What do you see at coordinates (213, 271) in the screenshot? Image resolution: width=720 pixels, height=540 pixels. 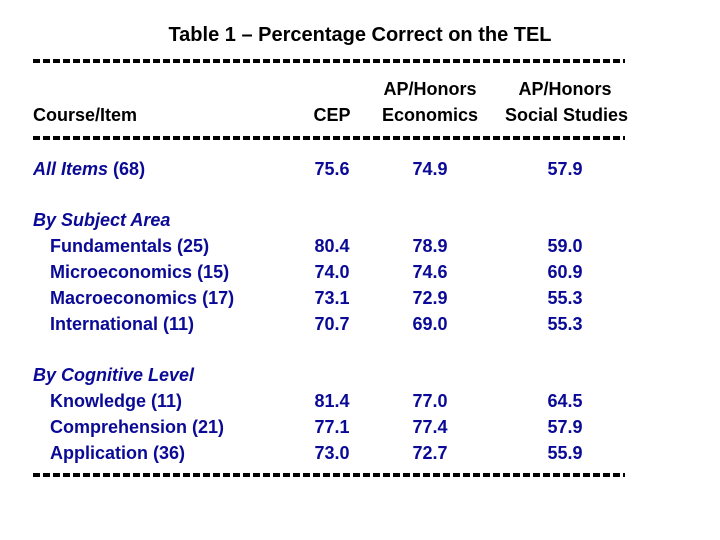 I see `row-item-count: (15)` at bounding box center [213, 271].